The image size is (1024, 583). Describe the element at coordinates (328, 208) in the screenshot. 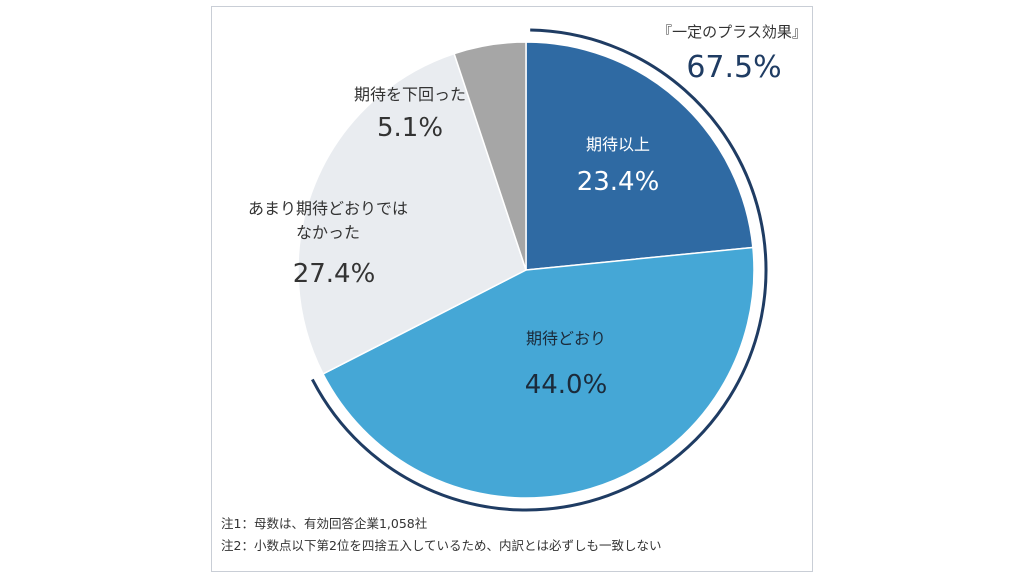

I see `slice-label-3: あまり期待どおりでは` at that location.